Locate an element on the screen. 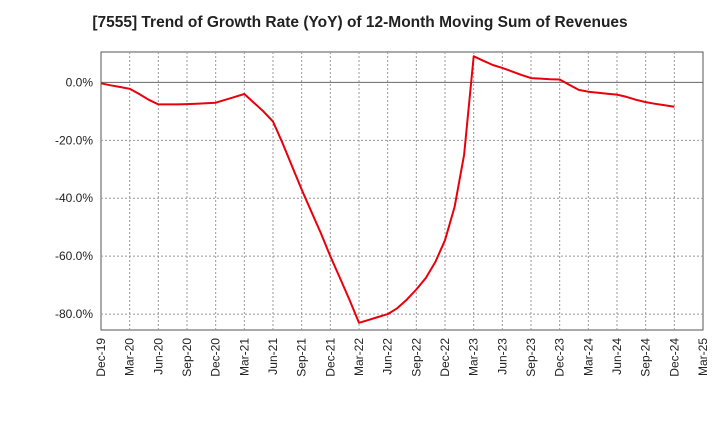 Image resolution: width=720 pixels, height=440 pixels. x-tick-label: Dec-19 is located at coordinates (101, 357).